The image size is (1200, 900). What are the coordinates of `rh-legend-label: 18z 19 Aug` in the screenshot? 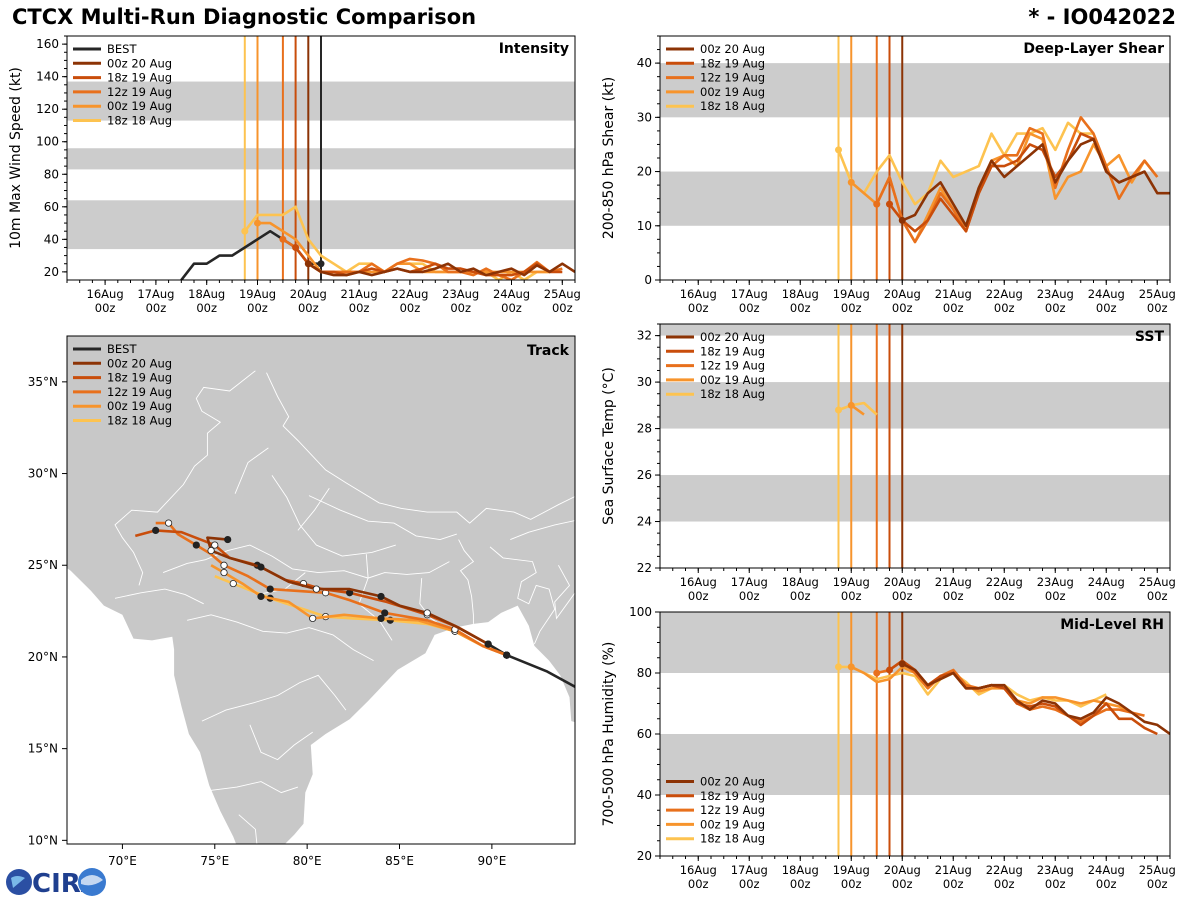 It's located at (732, 796).